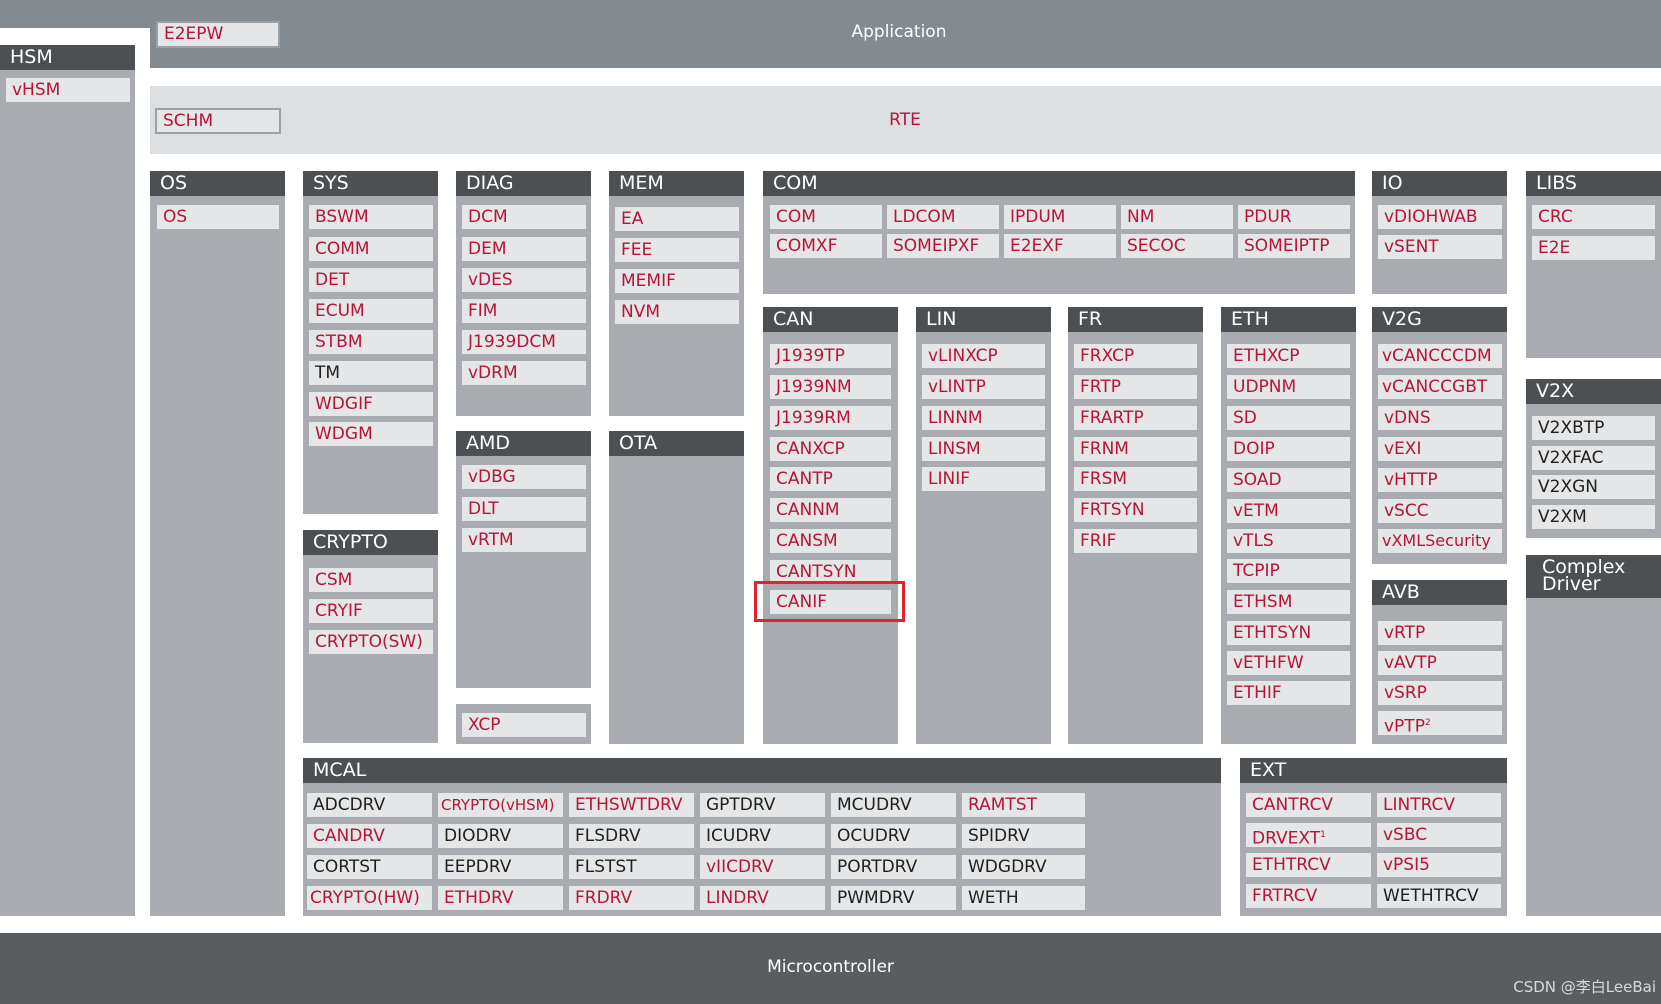 This screenshot has width=1661, height=1004. Describe the element at coordinates (631, 805) in the screenshot. I see `ethswtdrv-module: ETHSWTDRV` at that location.